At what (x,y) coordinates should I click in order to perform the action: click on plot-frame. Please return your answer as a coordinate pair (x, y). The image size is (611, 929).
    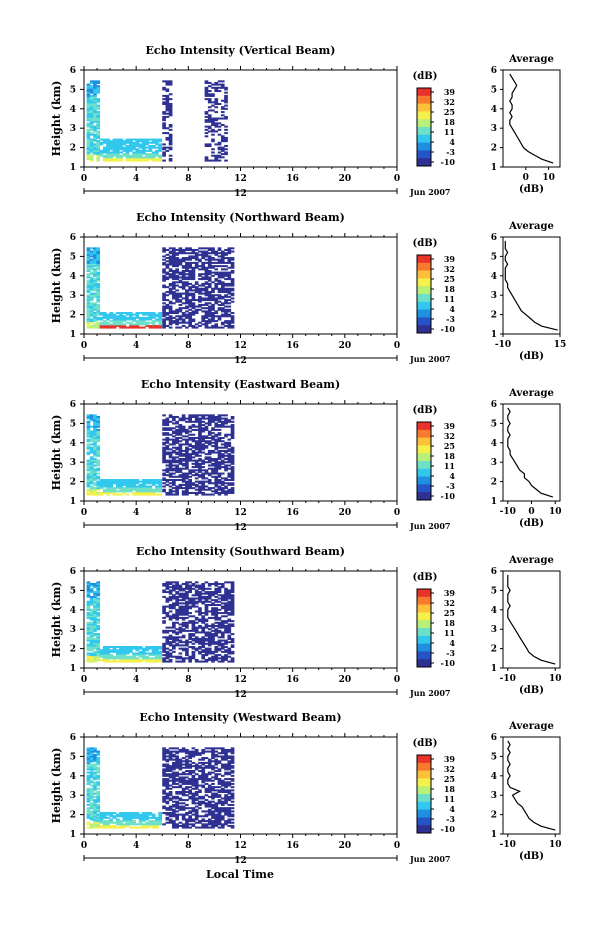
    Looking at the image, I should click on (240, 118).